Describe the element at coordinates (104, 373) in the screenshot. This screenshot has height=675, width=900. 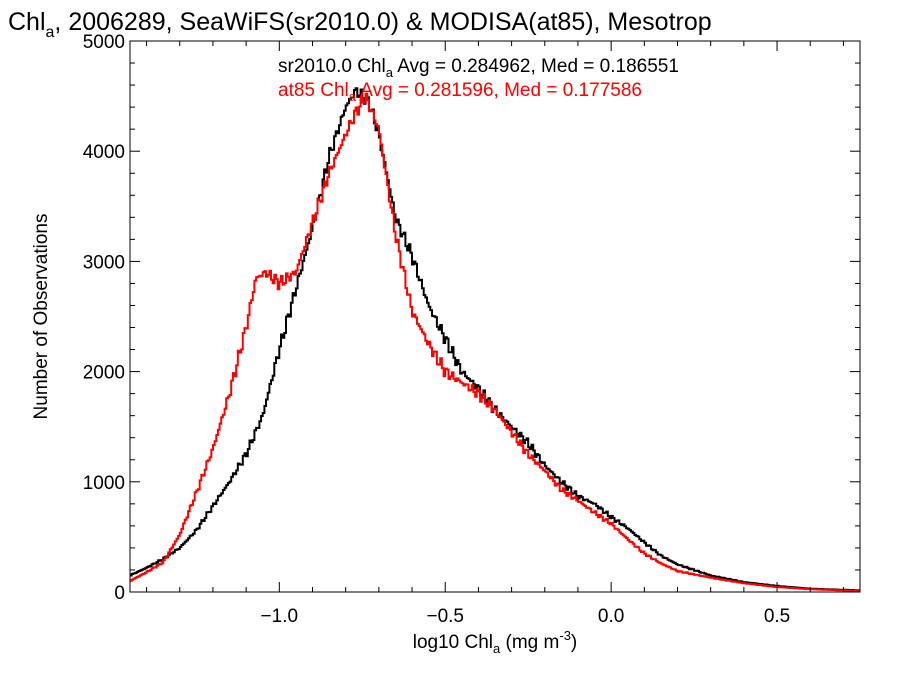
I see `y-tick-label: 2000` at that location.